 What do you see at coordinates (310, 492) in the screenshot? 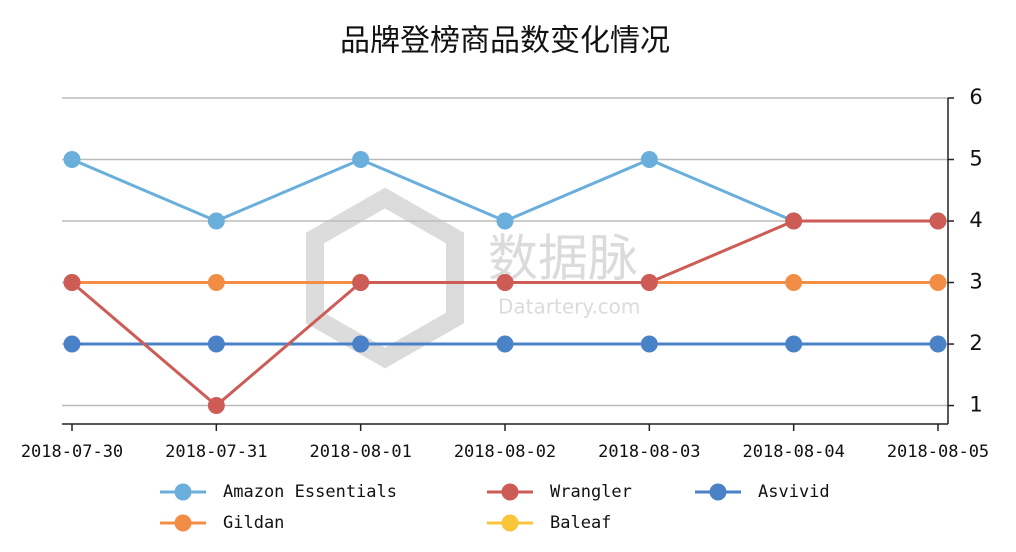
I see `legend-label: Amazon Essentials` at bounding box center [310, 492].